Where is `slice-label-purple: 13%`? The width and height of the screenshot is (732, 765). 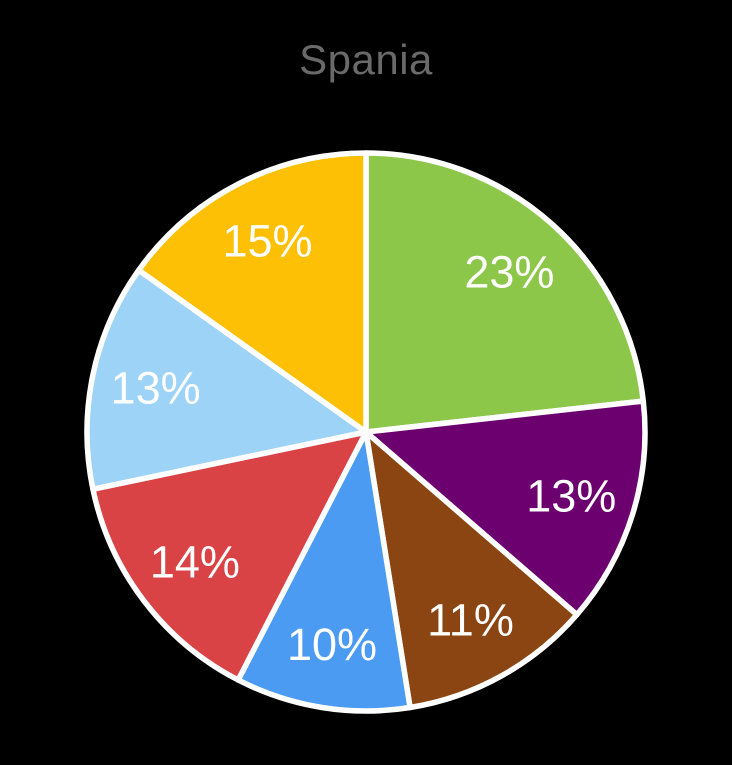
slice-label-purple: 13% is located at coordinates (571, 495).